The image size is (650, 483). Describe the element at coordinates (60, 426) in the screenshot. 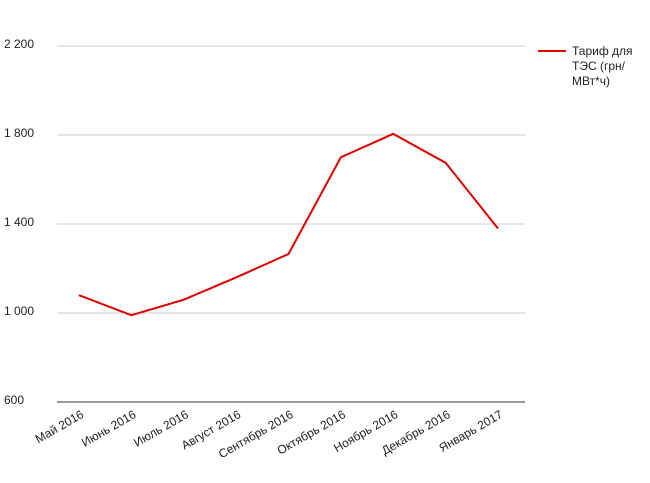

I see `x-tick-label: Май 2016` at that location.